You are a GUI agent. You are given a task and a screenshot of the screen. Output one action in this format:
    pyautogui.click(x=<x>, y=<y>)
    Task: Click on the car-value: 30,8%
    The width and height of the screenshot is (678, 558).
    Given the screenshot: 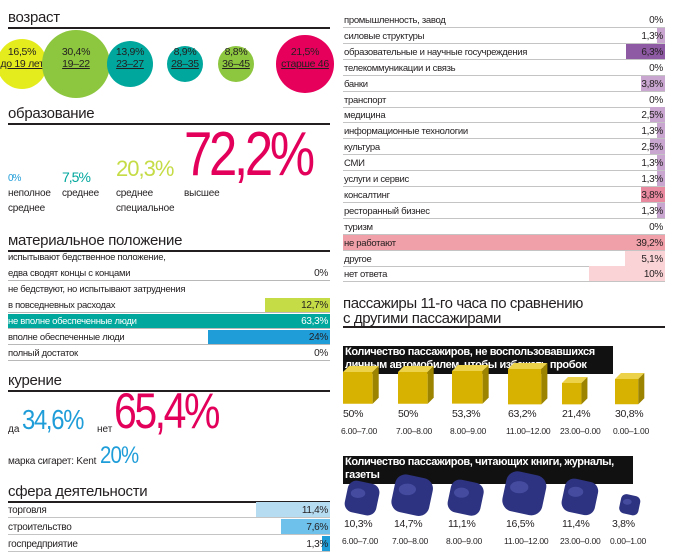 What is the action you would take?
    pyautogui.click(x=629, y=414)
    